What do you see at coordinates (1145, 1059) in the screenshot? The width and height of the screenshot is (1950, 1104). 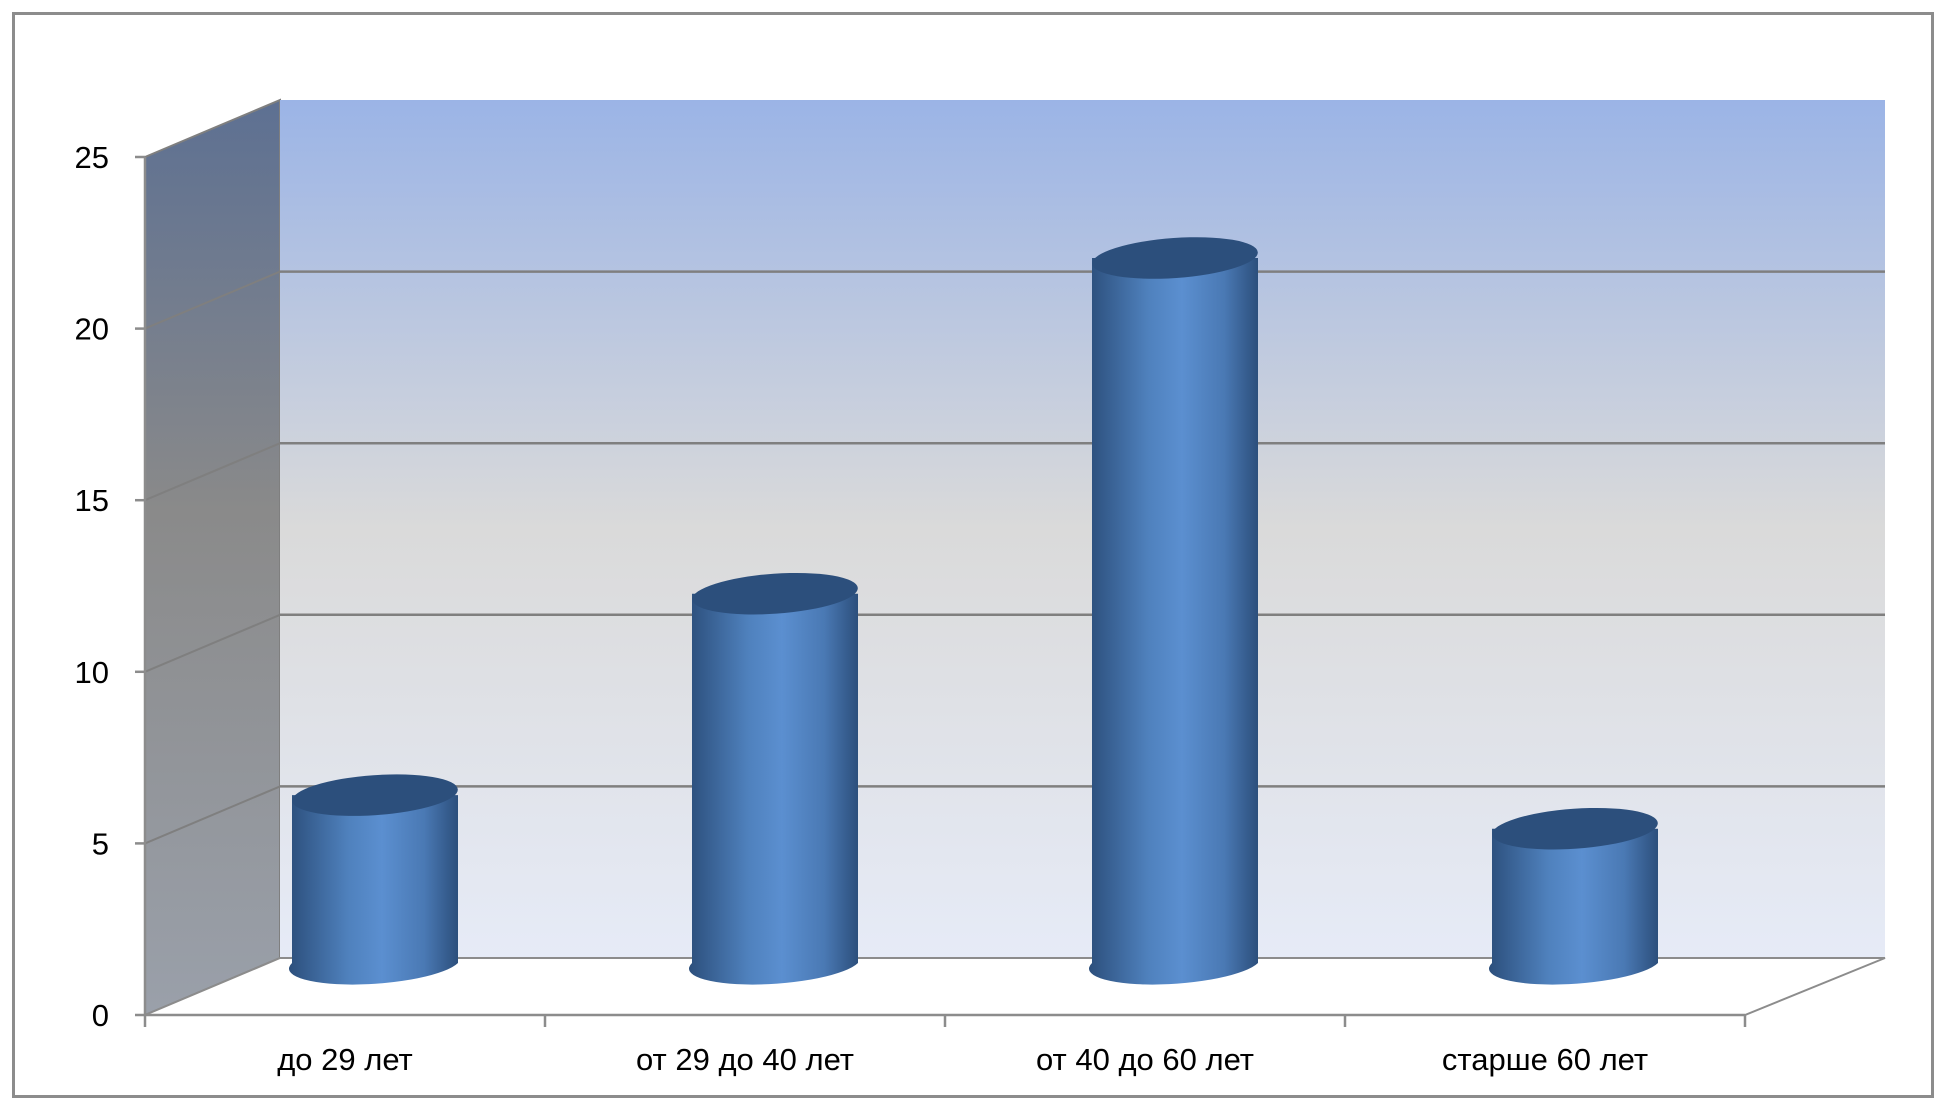 I see `x-tick-label: от 40 до 60 лет` at bounding box center [1145, 1059].